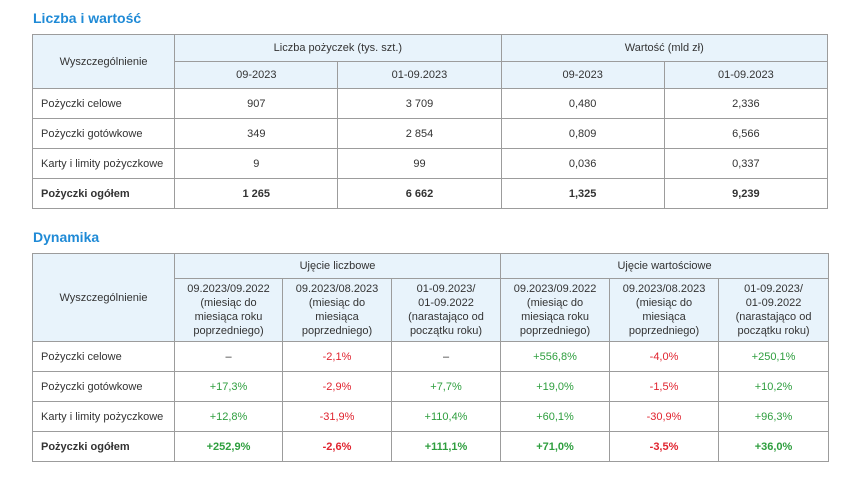 The width and height of the screenshot is (867, 484). What do you see at coordinates (555, 386) in the screenshot?
I see `table-cell: +19,0%` at bounding box center [555, 386].